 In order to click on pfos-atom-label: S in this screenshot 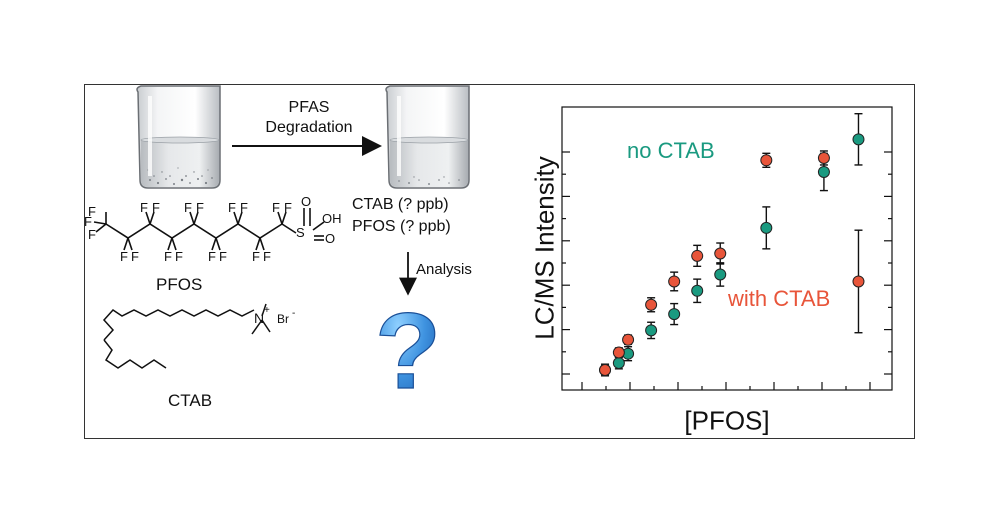, I will do `click(300, 232)`.